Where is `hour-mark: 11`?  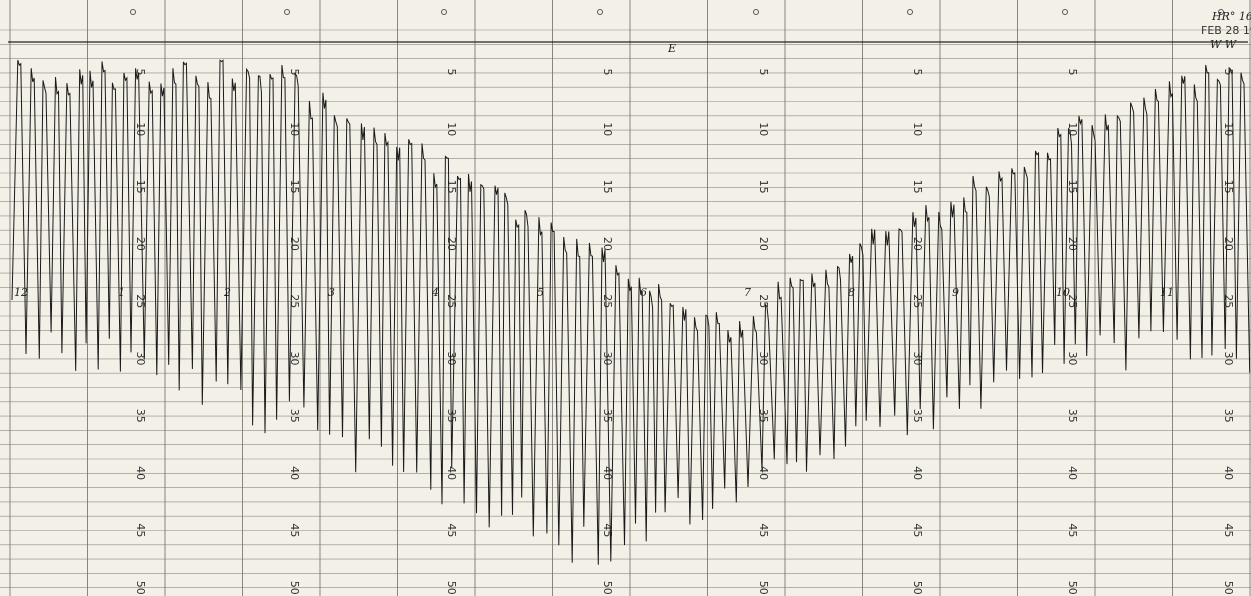
hour-mark: 11 is located at coordinates (1167, 292).